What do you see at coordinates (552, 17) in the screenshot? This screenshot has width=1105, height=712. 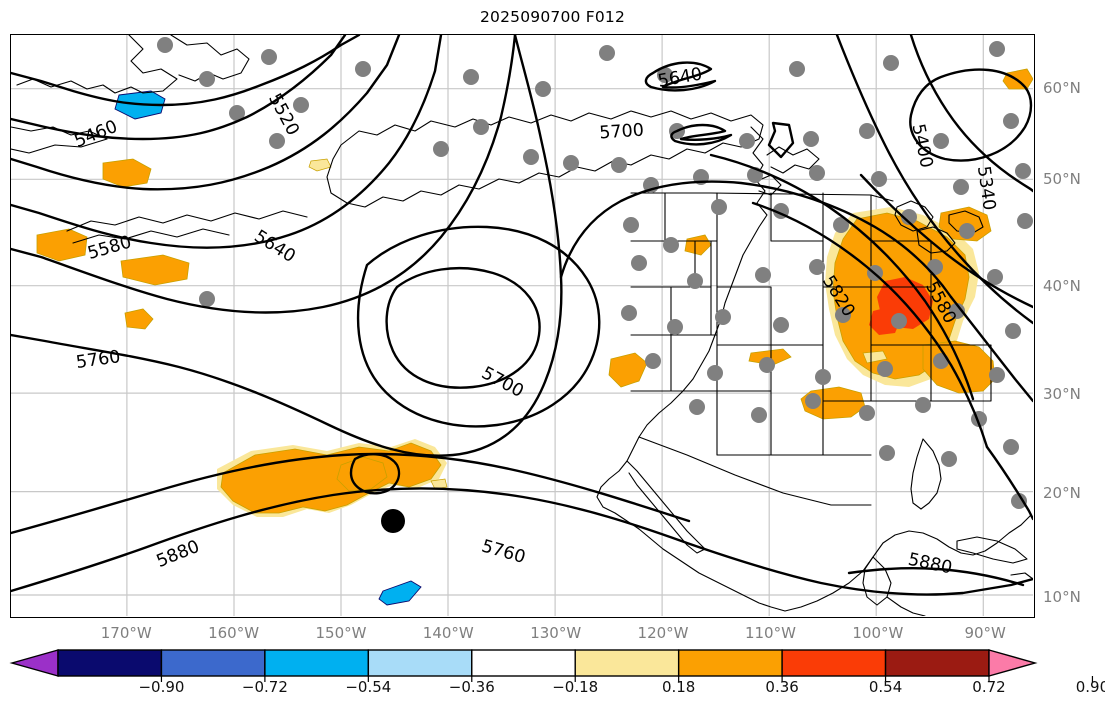 I see `page-title: 2025090700 F012` at bounding box center [552, 17].